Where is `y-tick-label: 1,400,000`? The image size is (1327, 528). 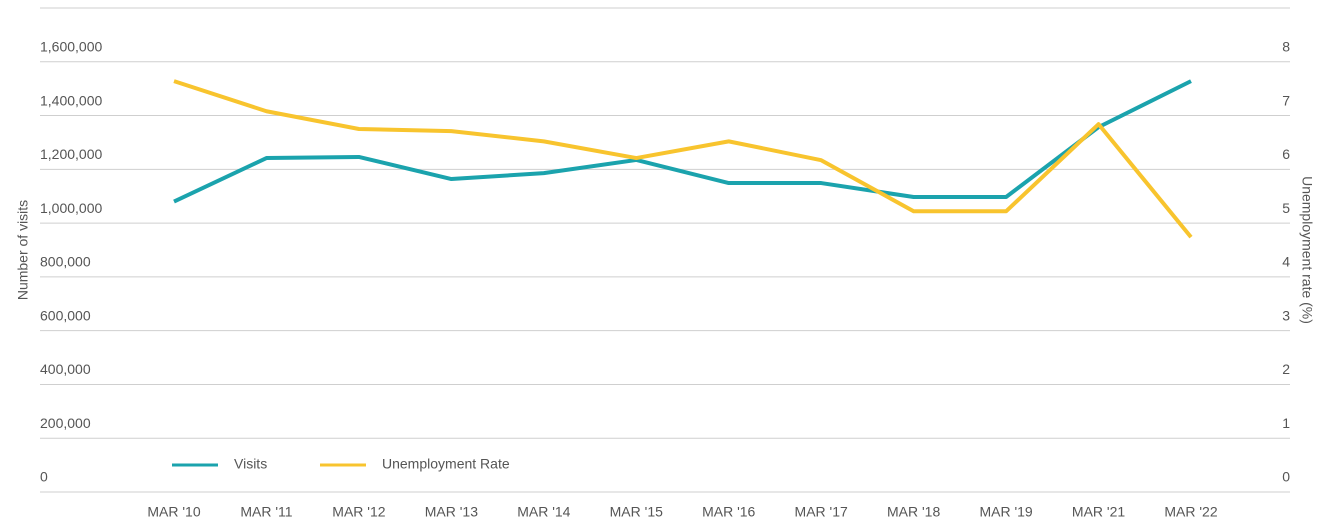 y-tick-label: 1,400,000 is located at coordinates (71, 100).